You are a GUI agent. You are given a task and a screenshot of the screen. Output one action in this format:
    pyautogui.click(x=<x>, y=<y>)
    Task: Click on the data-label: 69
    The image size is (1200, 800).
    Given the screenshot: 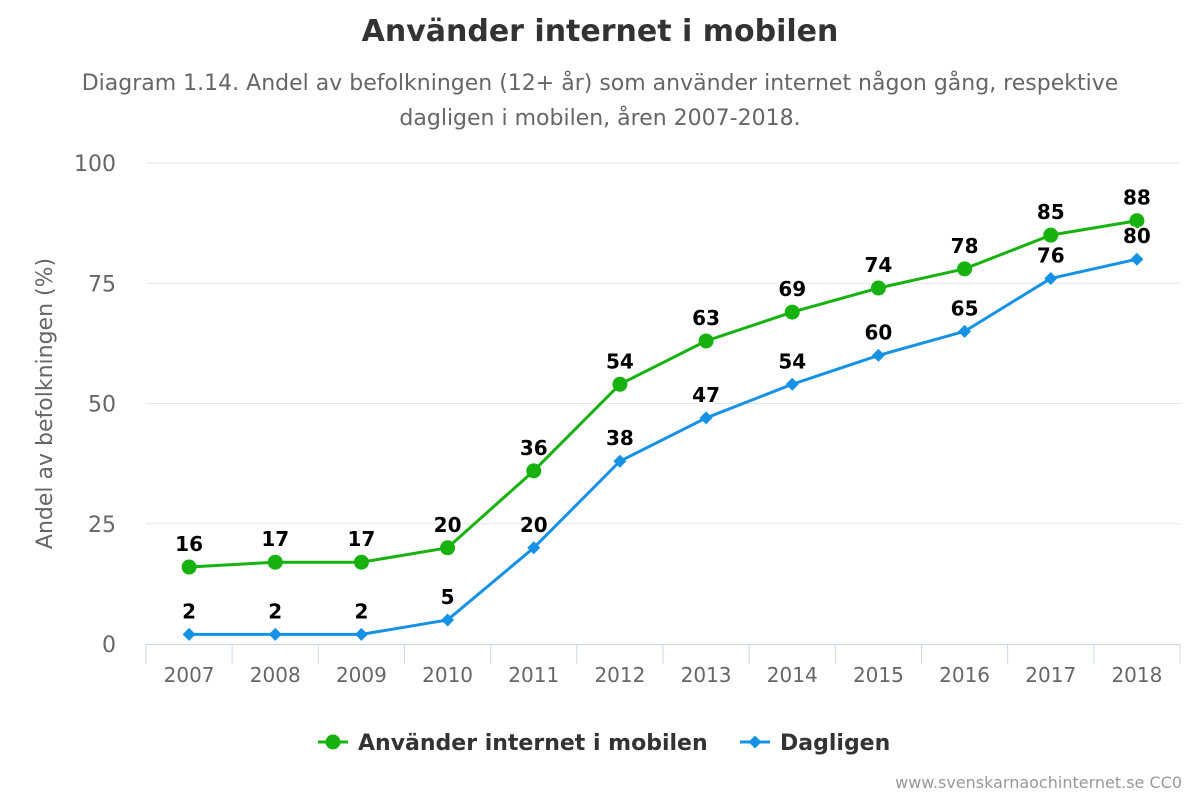 What is the action you would take?
    pyautogui.click(x=792, y=289)
    